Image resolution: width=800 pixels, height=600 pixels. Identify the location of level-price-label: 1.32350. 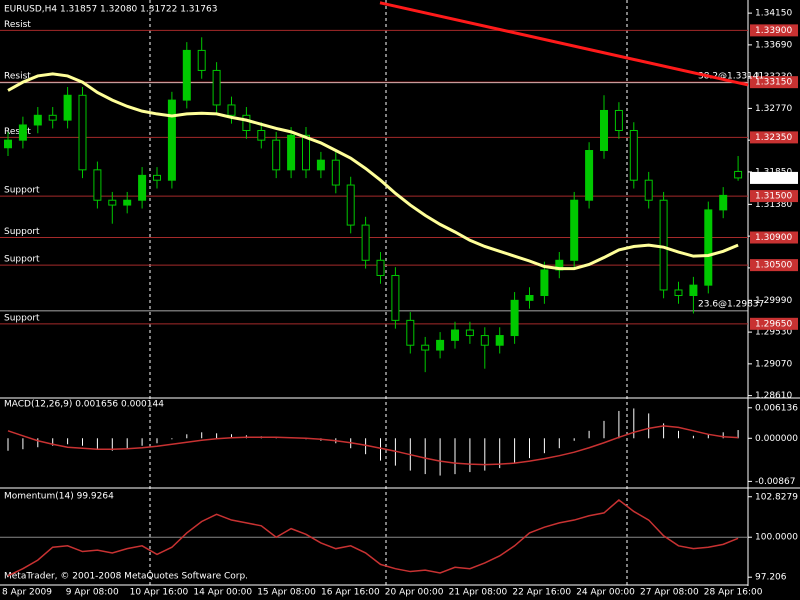
(773, 138).